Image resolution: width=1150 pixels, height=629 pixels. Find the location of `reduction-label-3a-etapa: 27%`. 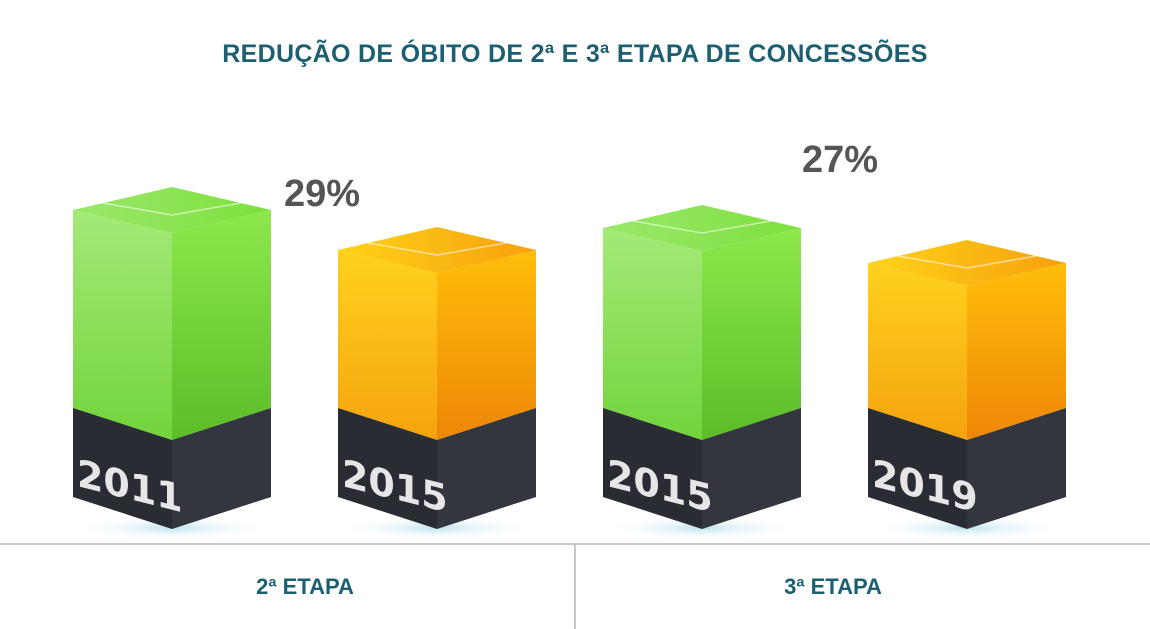

reduction-label-3a-etapa: 27% is located at coordinates (840, 160).